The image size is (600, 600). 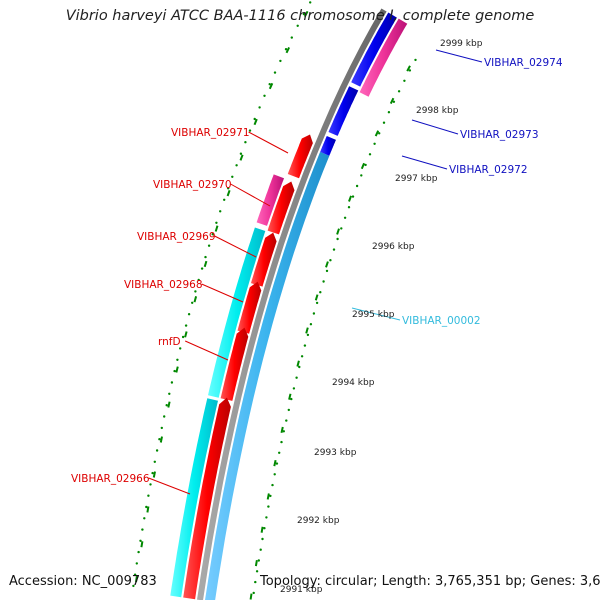 I want to click on gene-label-left: VIBHAR_02968, so click(x=163, y=285).